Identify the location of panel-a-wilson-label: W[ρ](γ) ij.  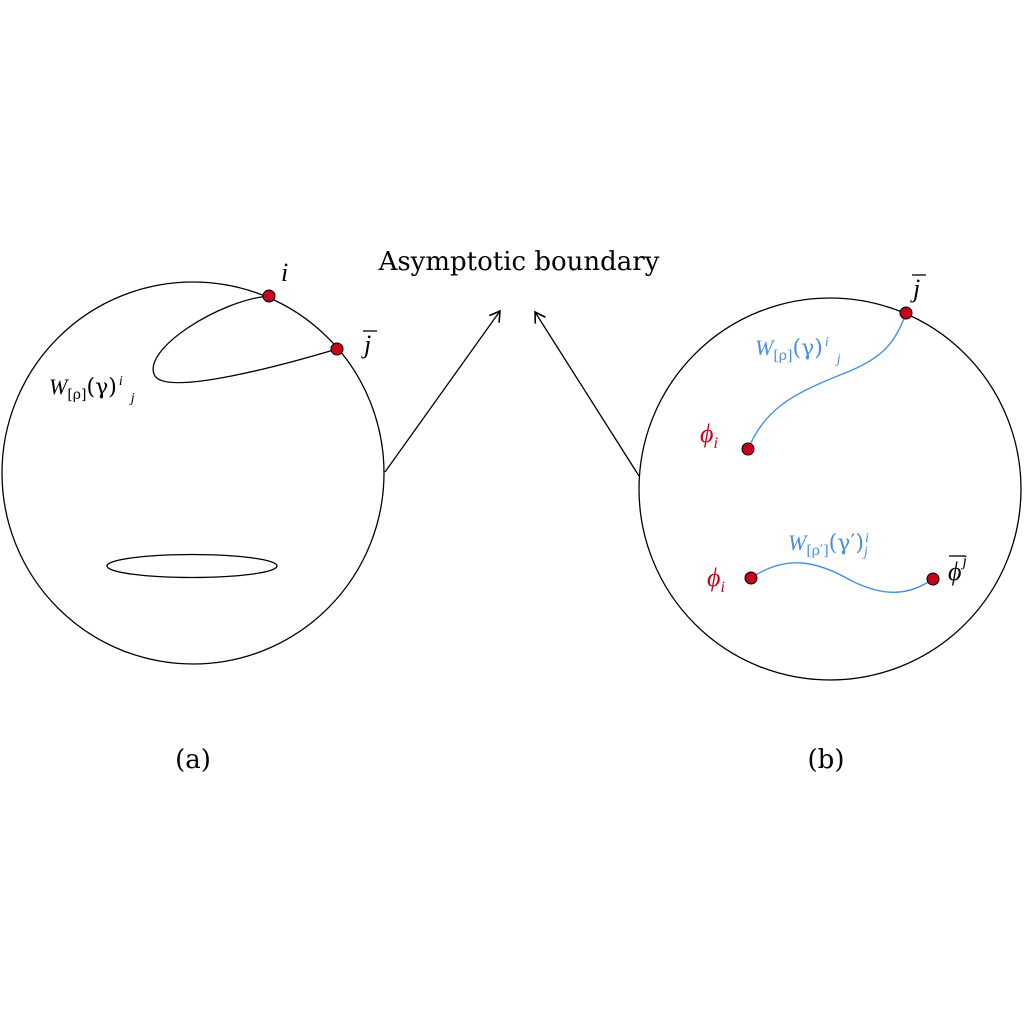
(92, 390).